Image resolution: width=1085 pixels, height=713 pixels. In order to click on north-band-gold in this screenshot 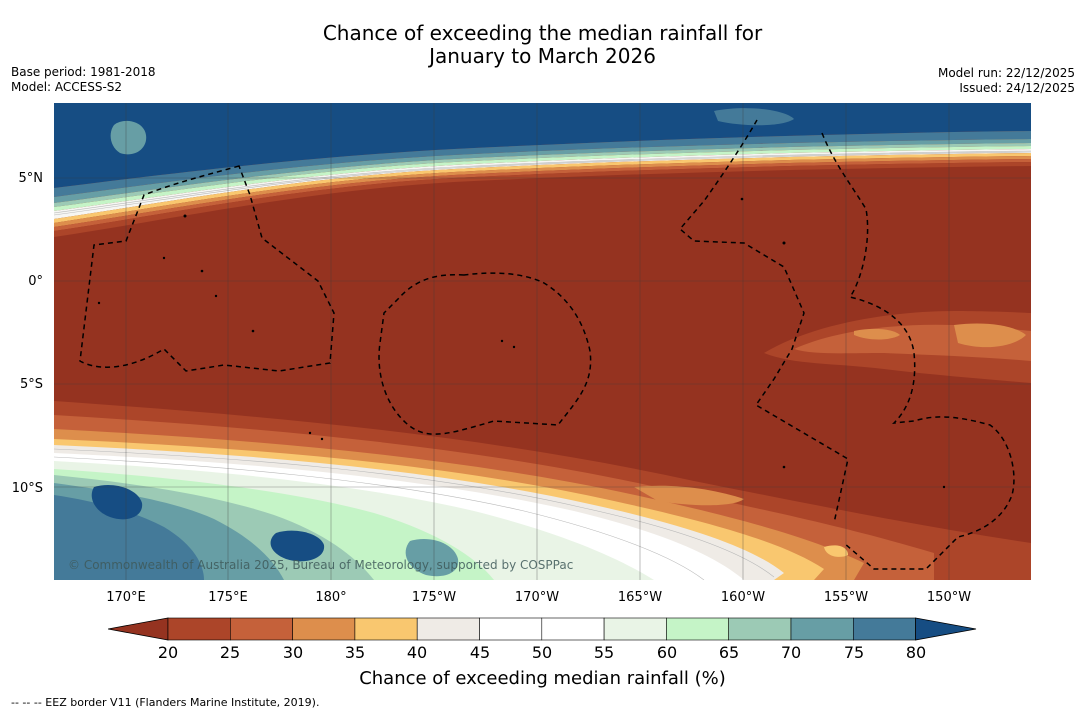, I will do `click(542, 188)`.